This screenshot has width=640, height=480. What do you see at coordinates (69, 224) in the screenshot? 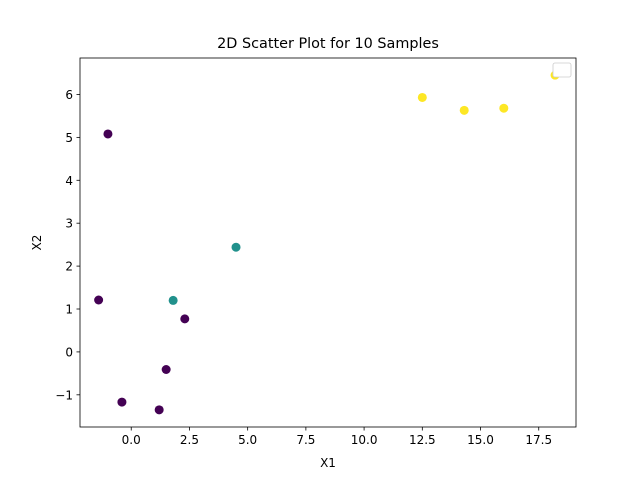
I see `y-tick-label: 3` at bounding box center [69, 224].